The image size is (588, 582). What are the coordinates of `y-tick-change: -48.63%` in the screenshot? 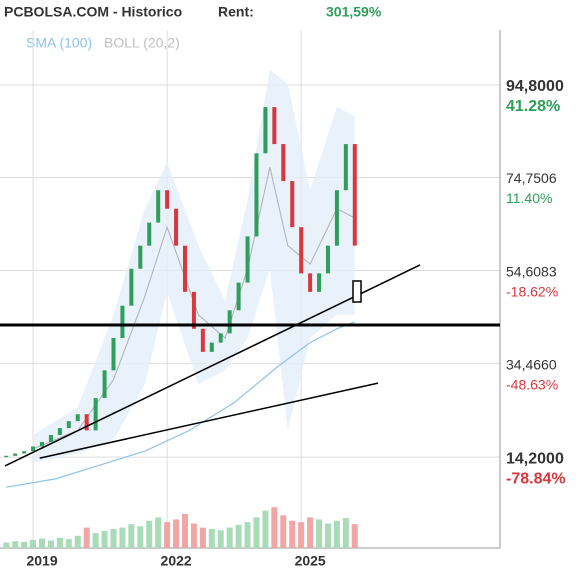 It's located at (532, 384).